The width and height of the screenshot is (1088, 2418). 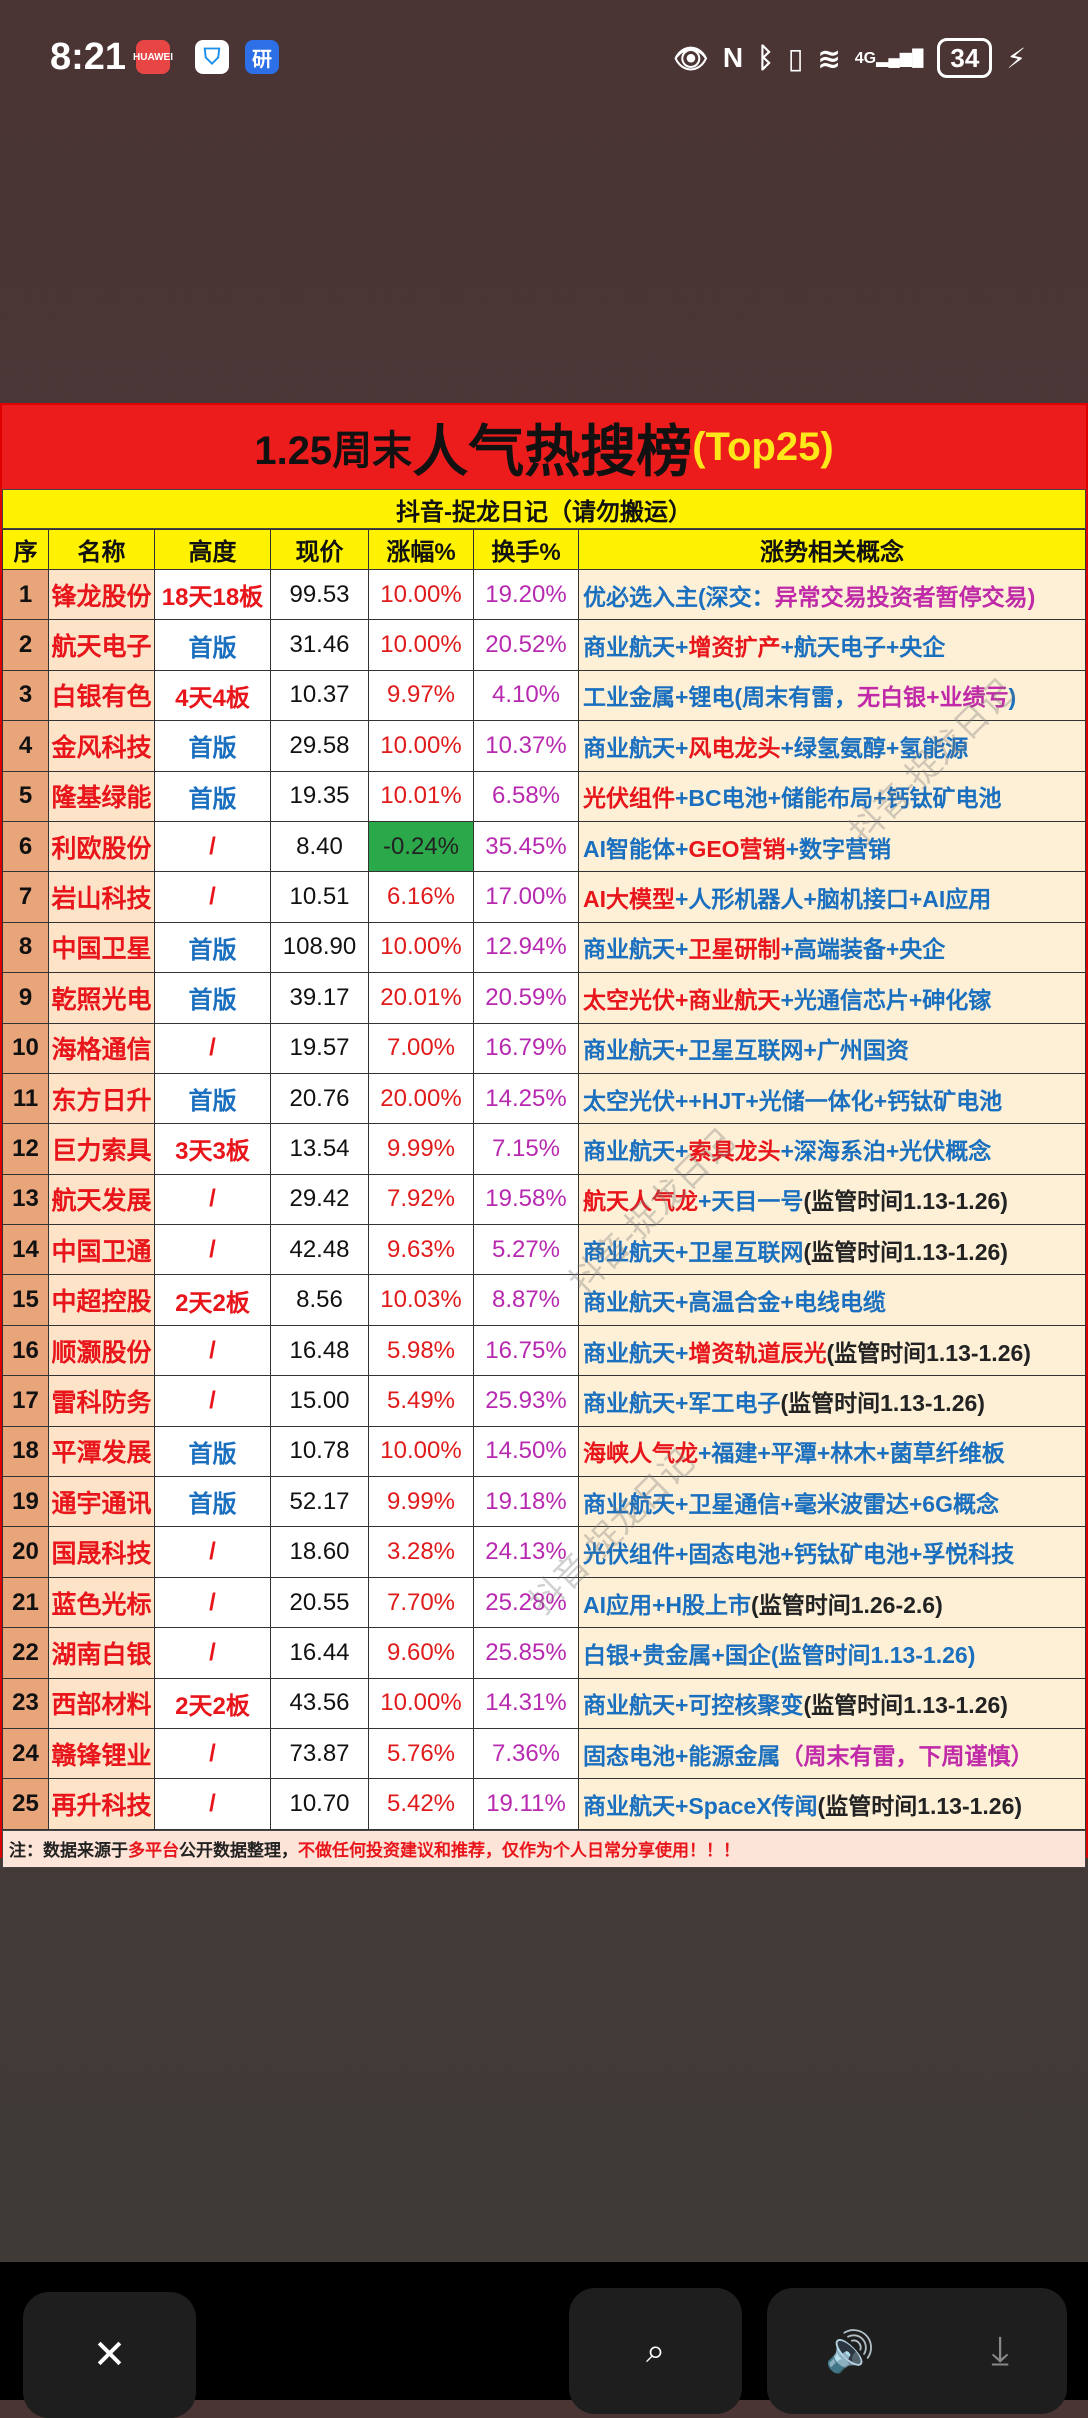 What do you see at coordinates (319, 1199) in the screenshot?
I see `cell-price: 29.42` at bounding box center [319, 1199].